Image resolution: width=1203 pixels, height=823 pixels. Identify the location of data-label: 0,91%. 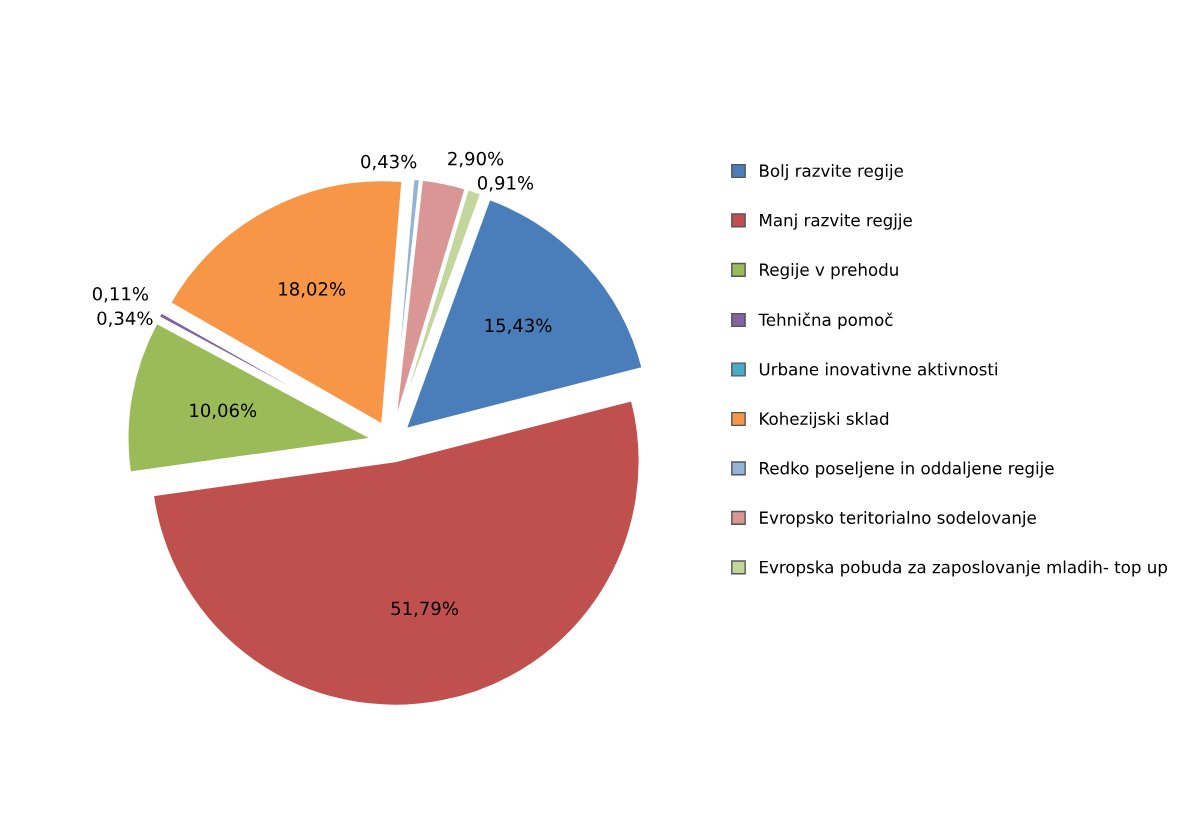
(505, 184).